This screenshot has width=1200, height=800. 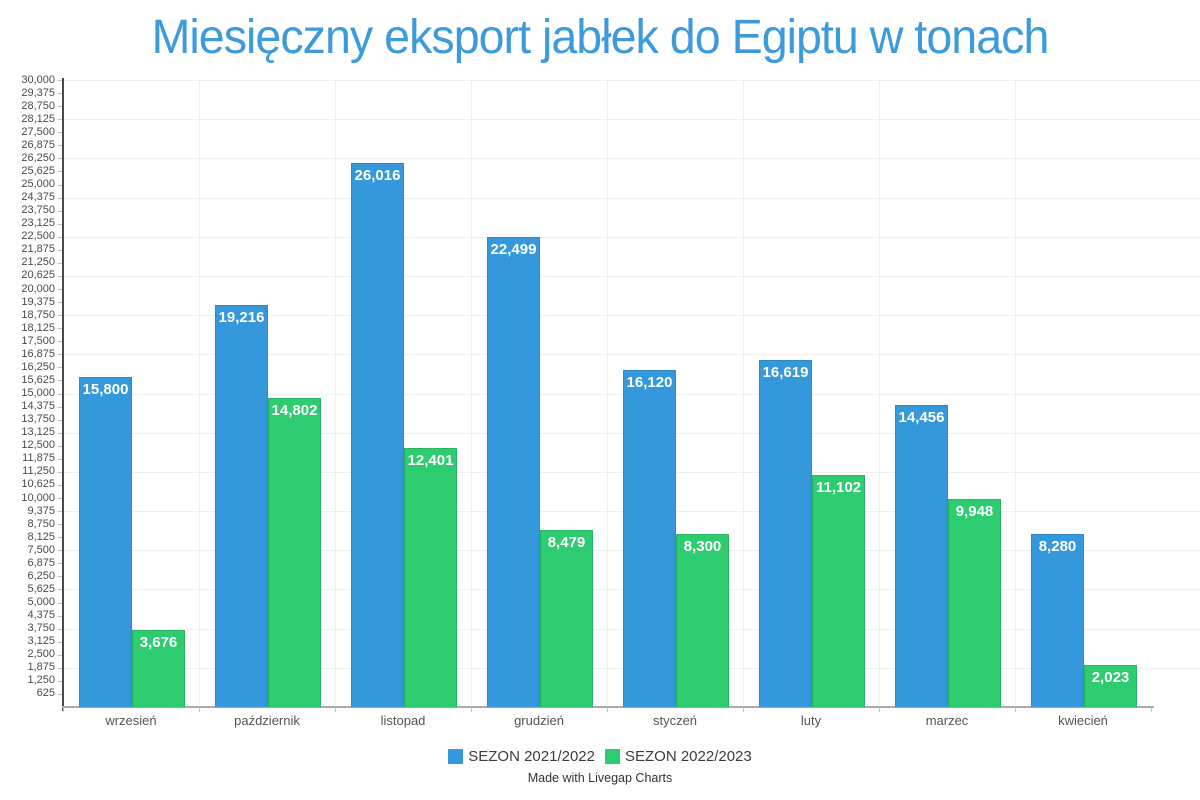 What do you see at coordinates (38, 92) in the screenshot?
I see `y-axis-tick-label: 29,375` at bounding box center [38, 92].